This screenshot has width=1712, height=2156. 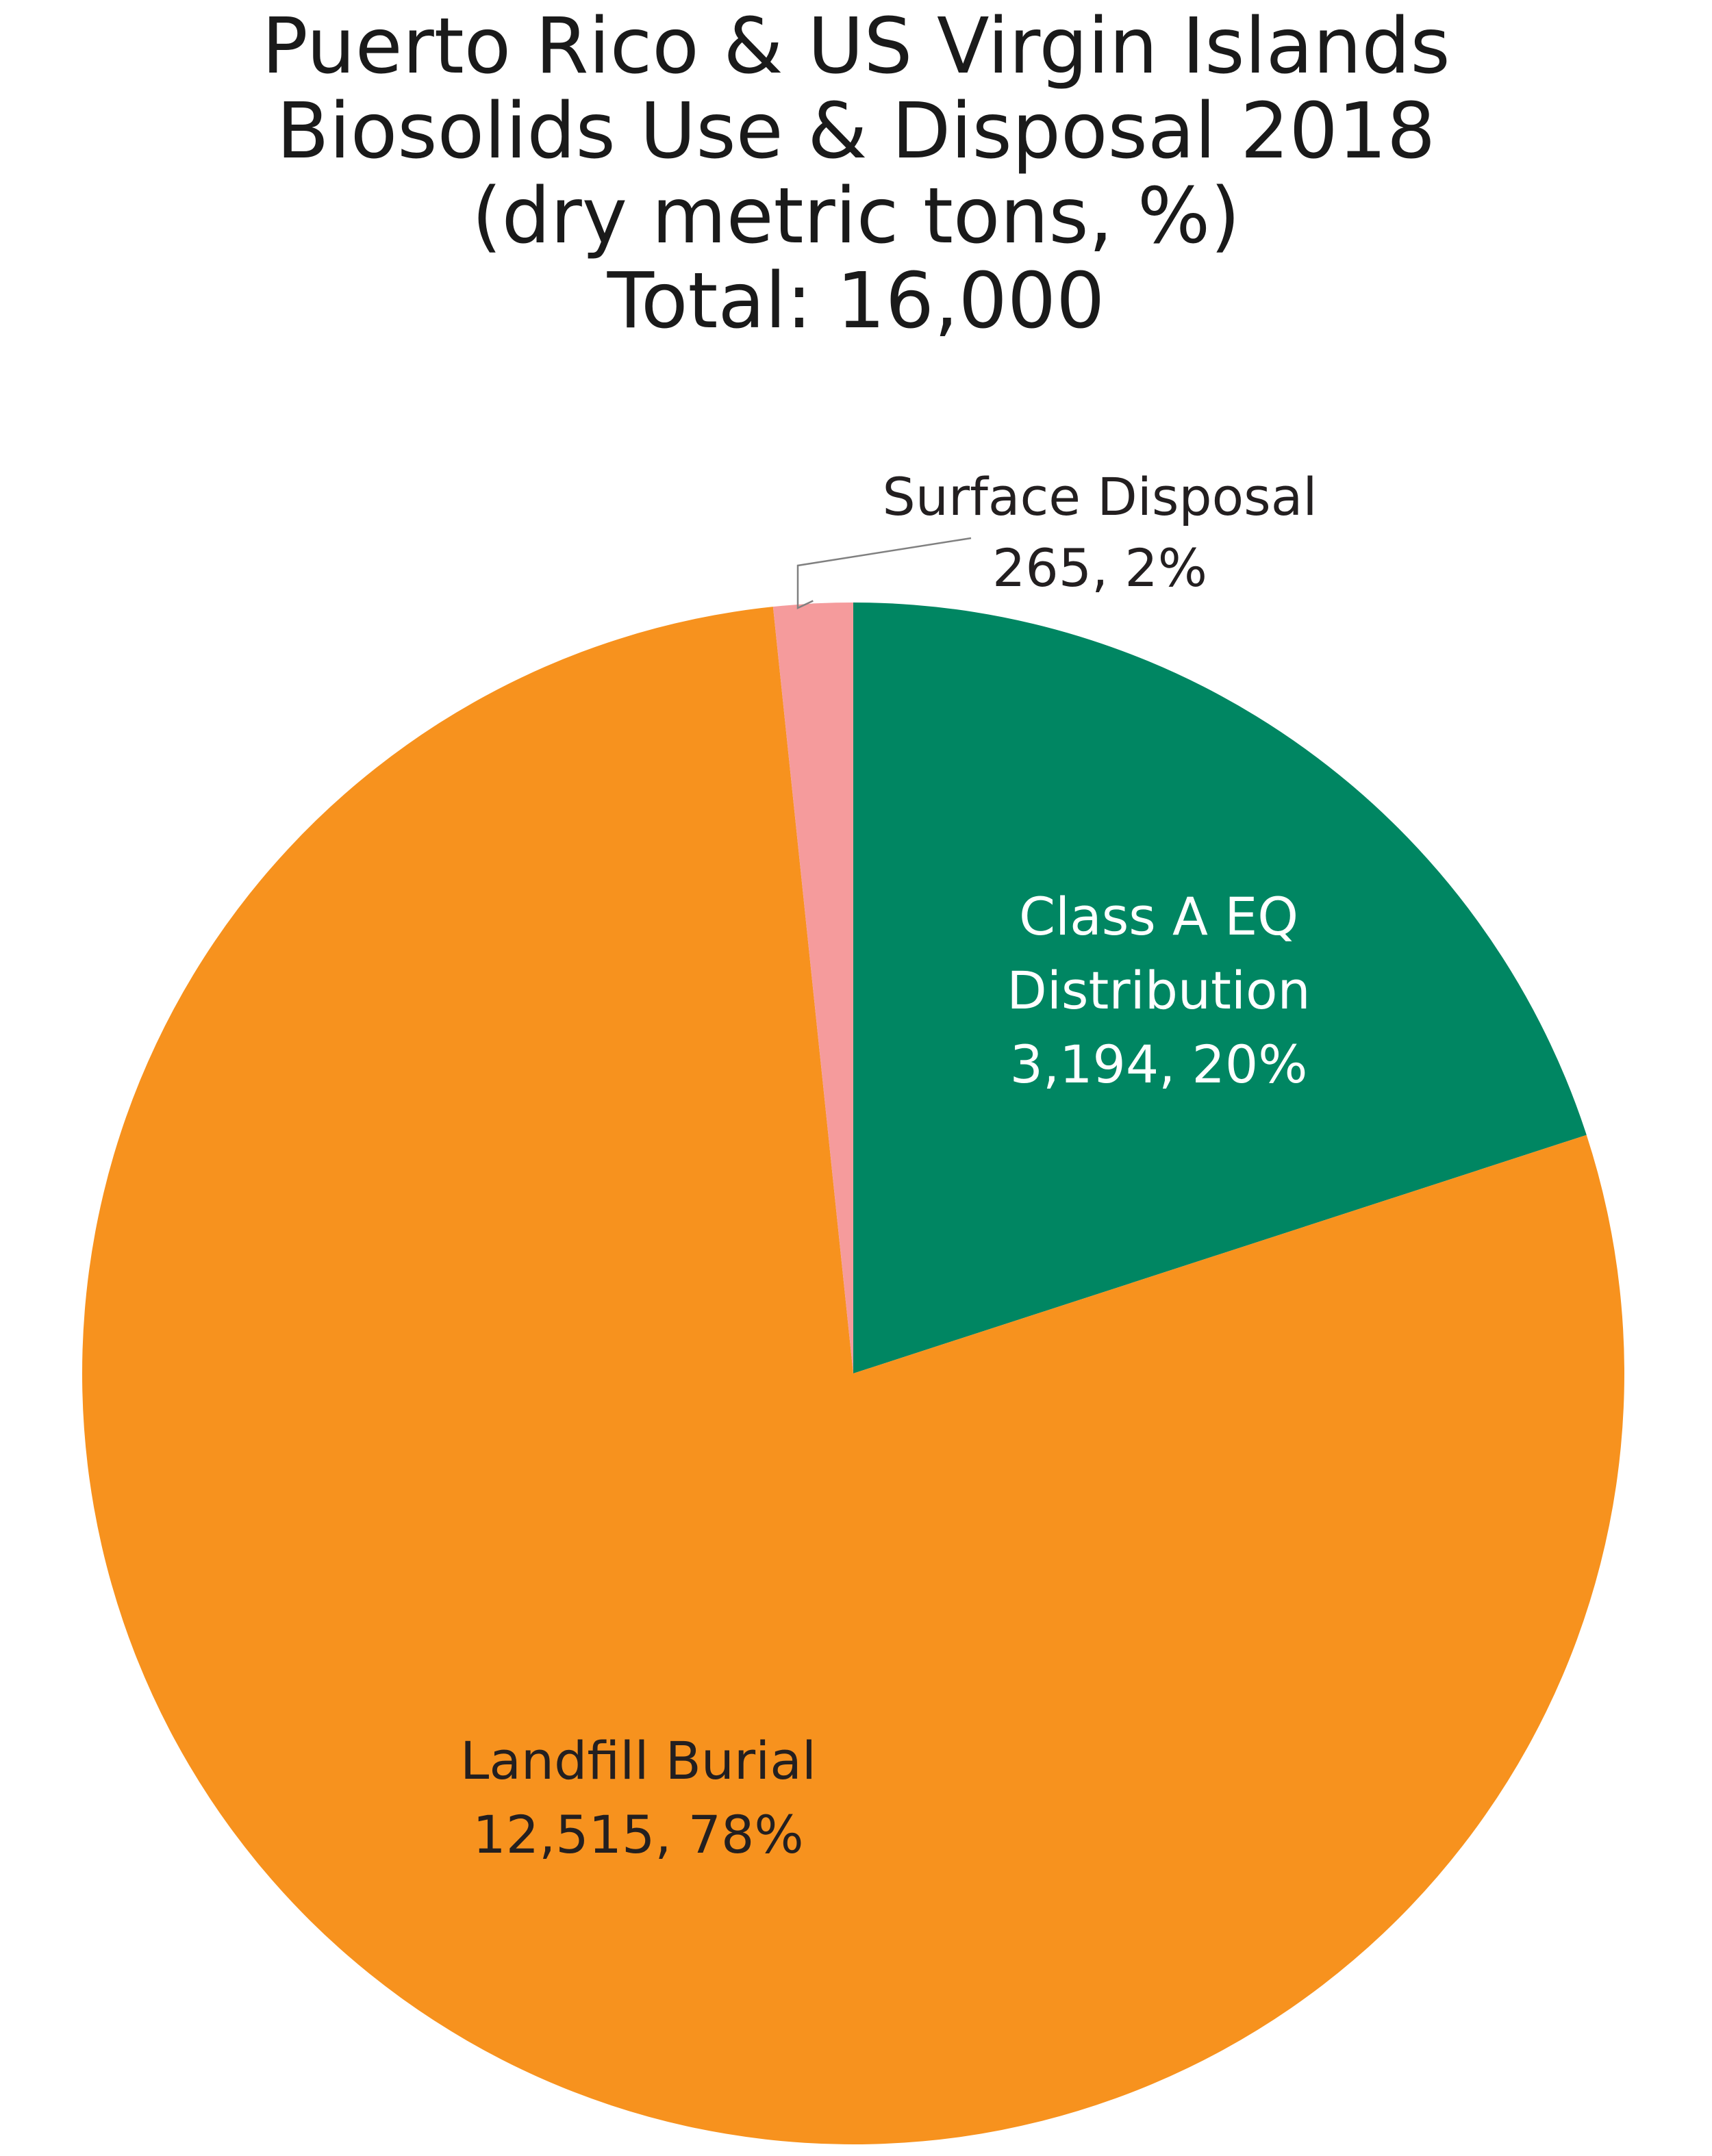 I want to click on data-label-line: 12,515, 78%, so click(x=638, y=1834).